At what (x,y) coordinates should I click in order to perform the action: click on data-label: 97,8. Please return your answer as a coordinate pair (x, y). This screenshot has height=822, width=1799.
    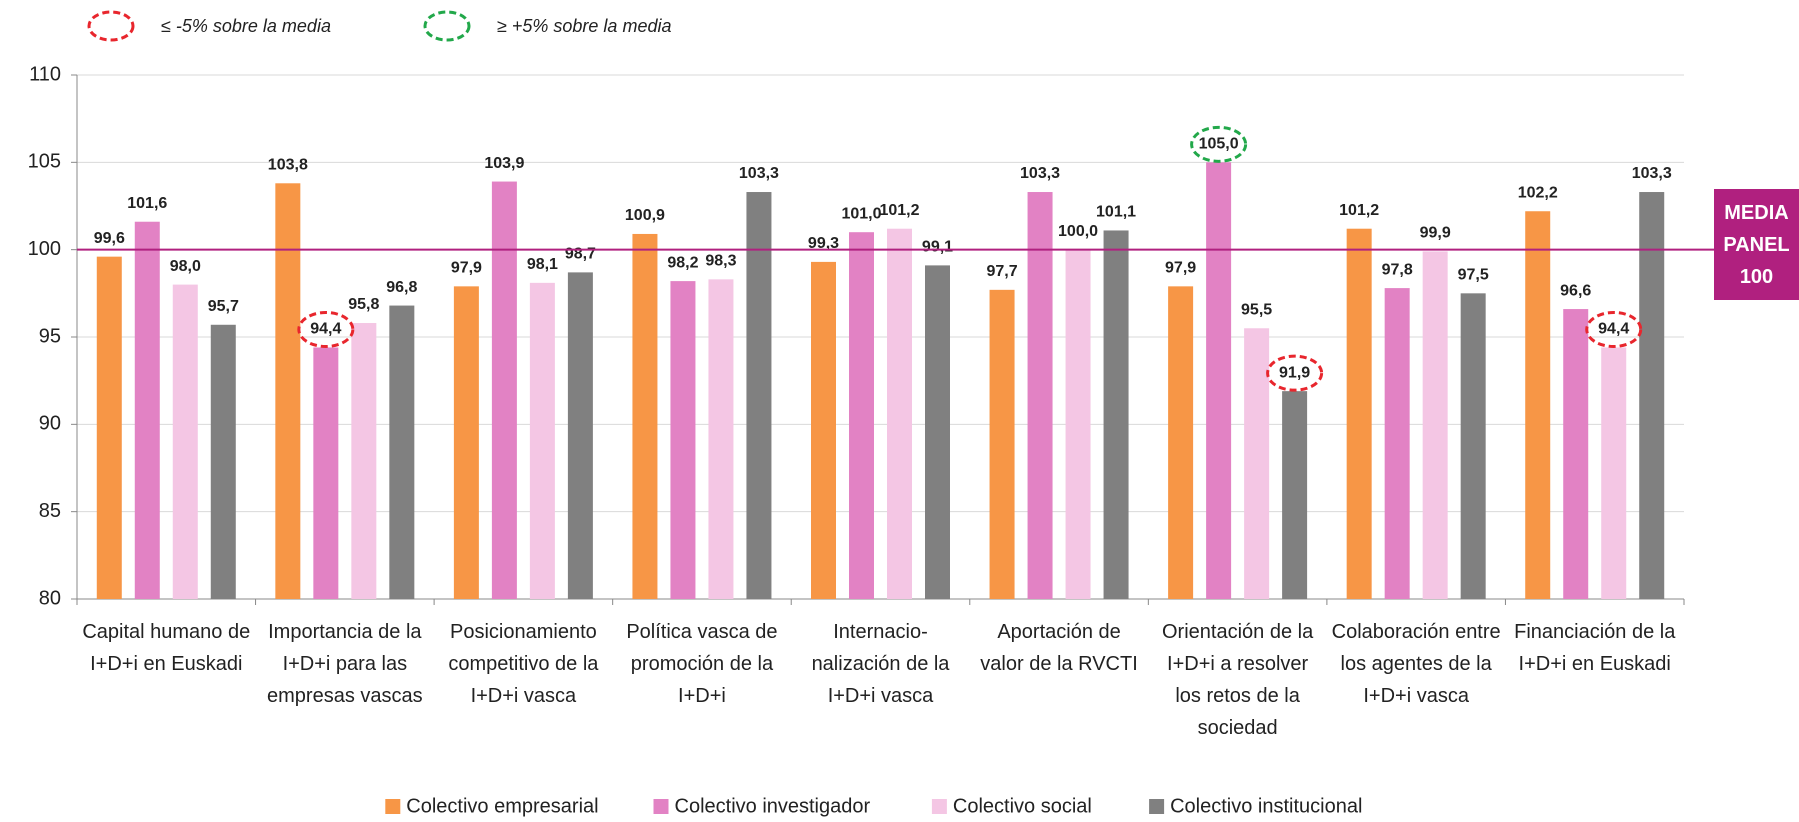
    Looking at the image, I should click on (1397, 269).